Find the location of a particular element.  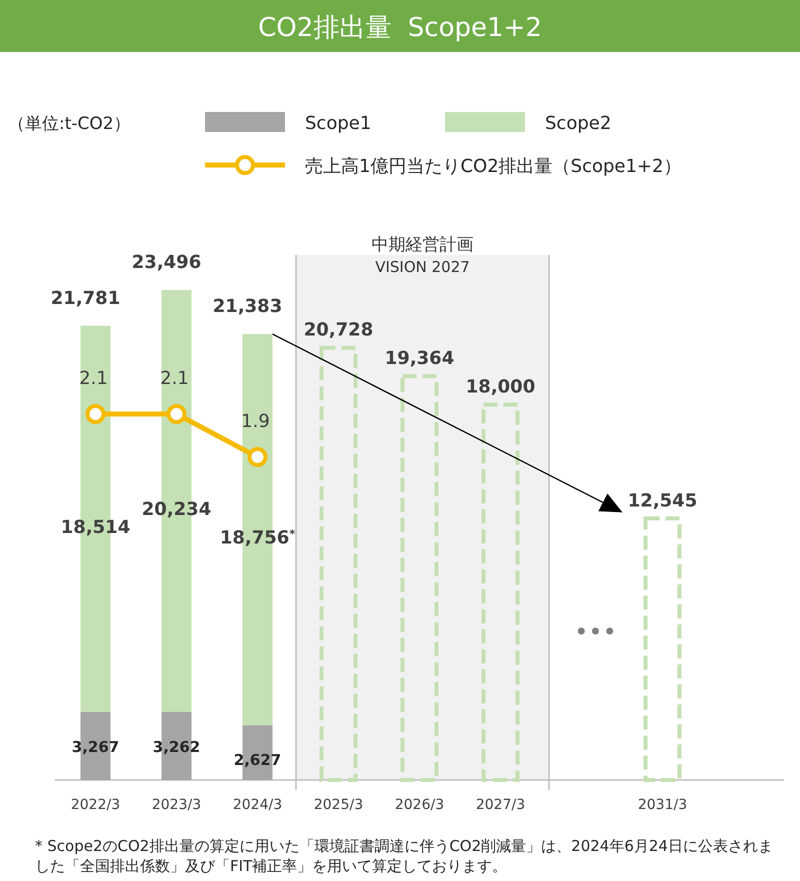

data-label: 12,545 is located at coordinates (663, 501).